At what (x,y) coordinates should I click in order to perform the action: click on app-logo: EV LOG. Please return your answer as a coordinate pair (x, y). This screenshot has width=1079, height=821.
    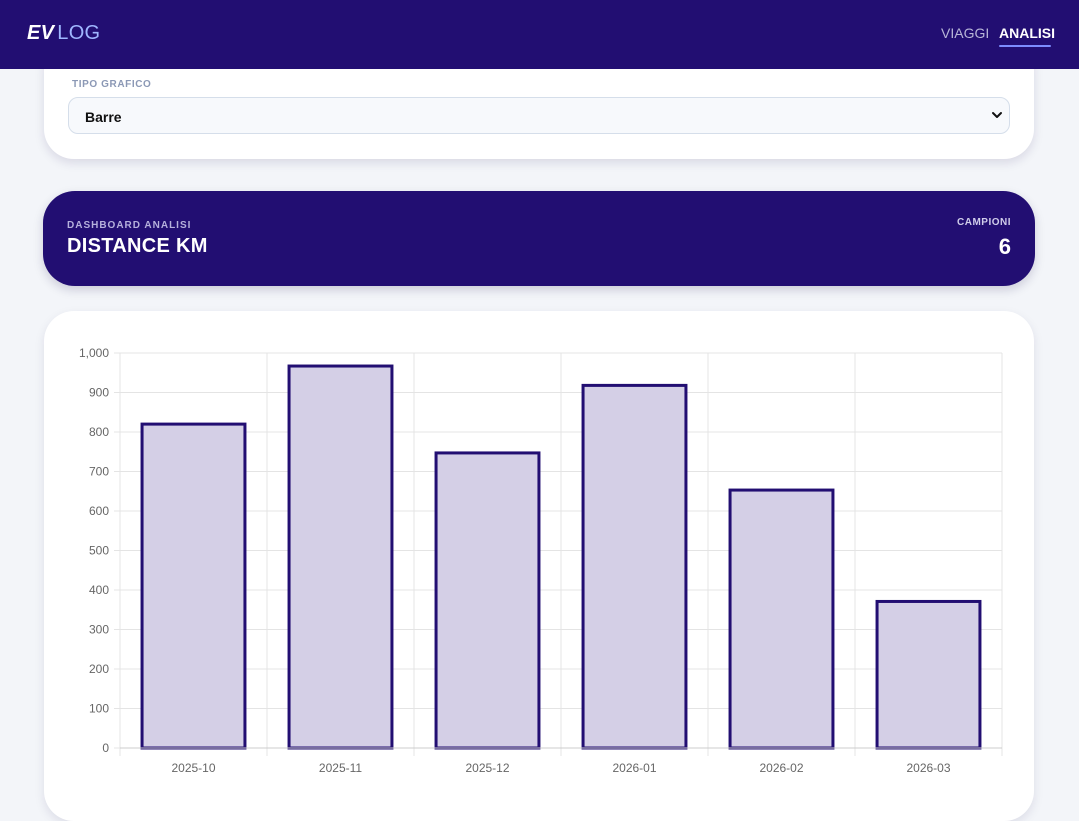
    Looking at the image, I should click on (63, 33).